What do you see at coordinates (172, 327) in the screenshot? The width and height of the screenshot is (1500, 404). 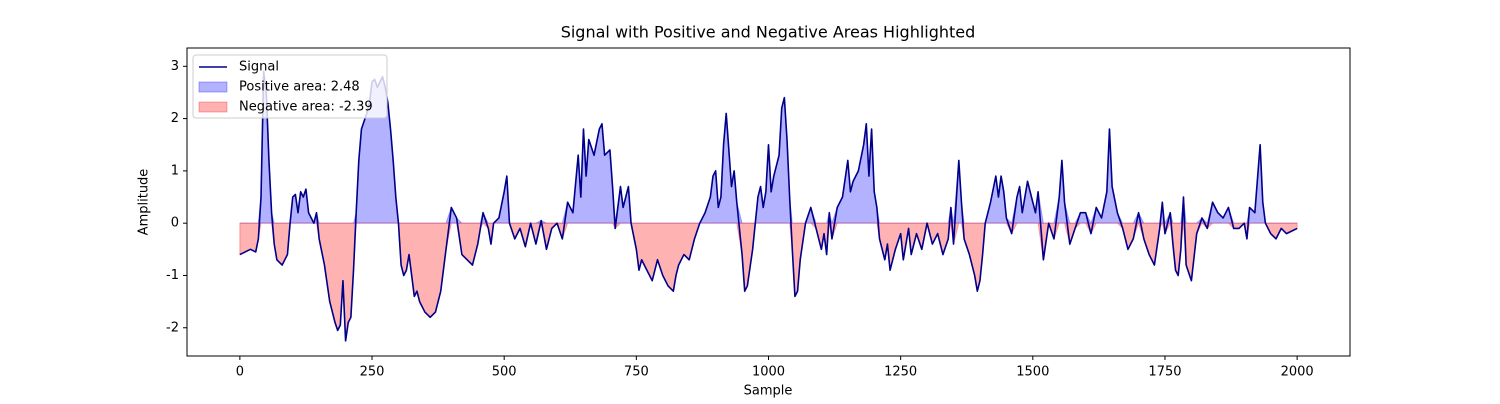 I see `y-tick-label: -2` at bounding box center [172, 327].